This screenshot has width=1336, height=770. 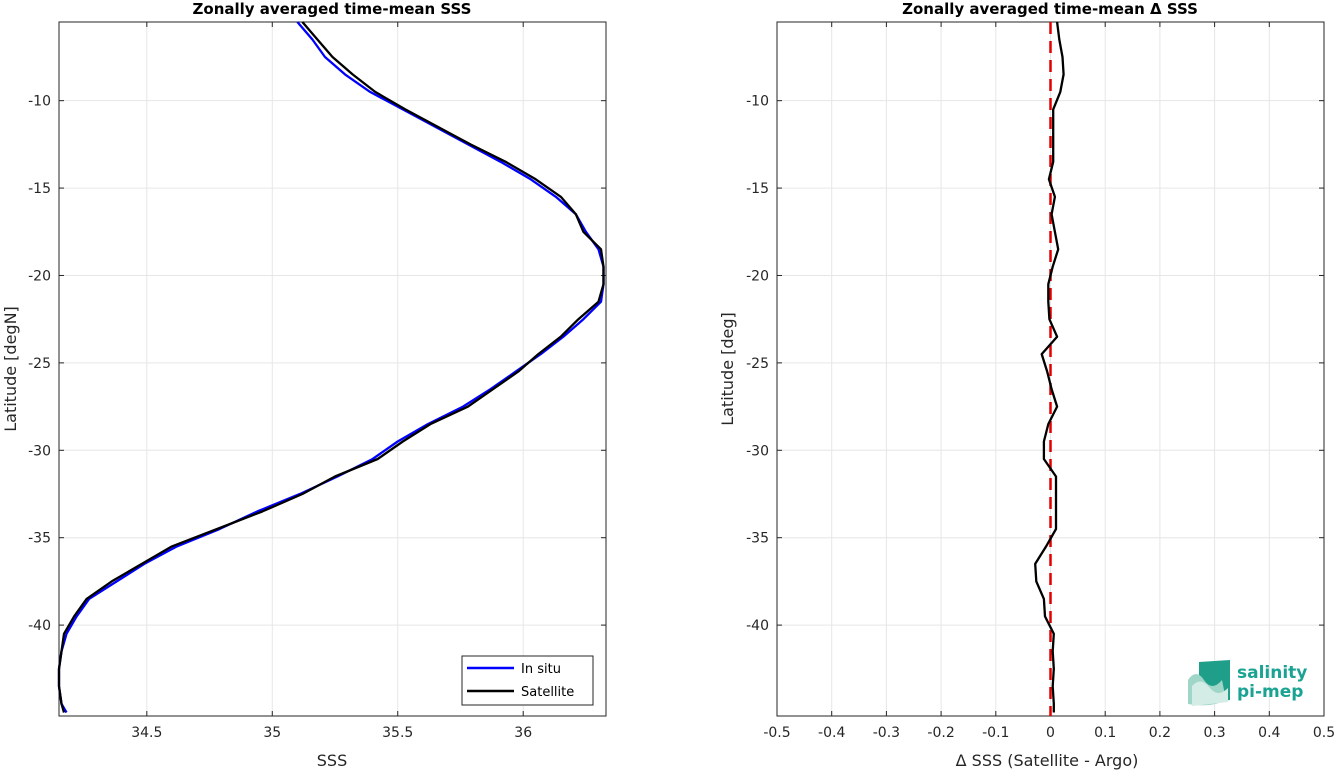 What do you see at coordinates (1324, 733) in the screenshot?
I see `delta-x-tick-label: 0.5` at bounding box center [1324, 733].